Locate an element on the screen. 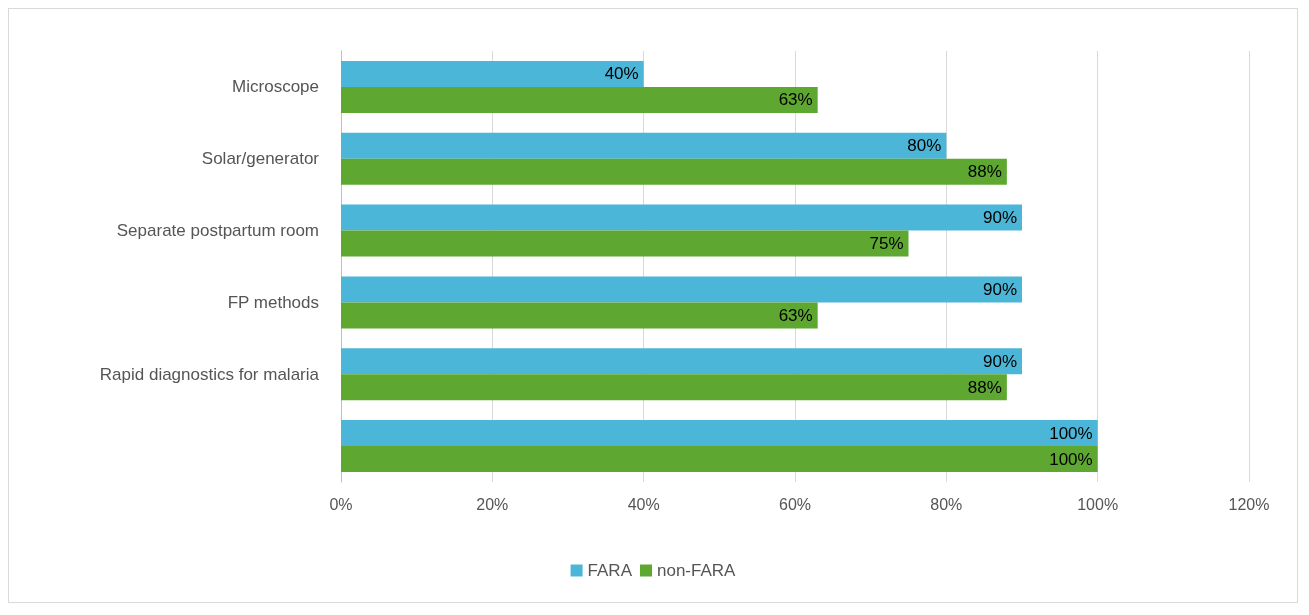  data-label: 75% is located at coordinates (886, 244).